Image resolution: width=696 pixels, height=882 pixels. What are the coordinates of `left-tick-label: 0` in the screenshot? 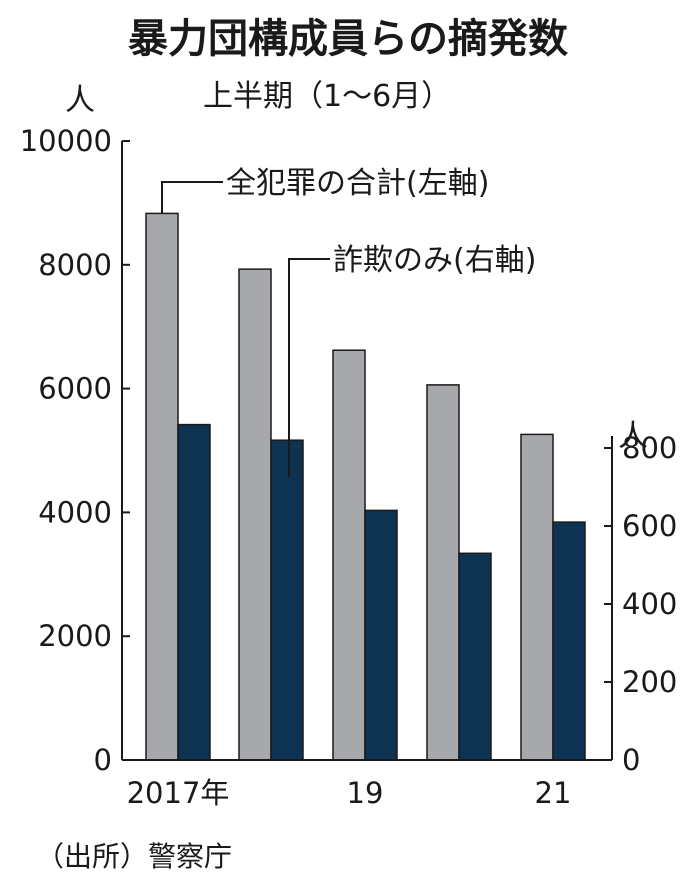 It's located at (103, 760).